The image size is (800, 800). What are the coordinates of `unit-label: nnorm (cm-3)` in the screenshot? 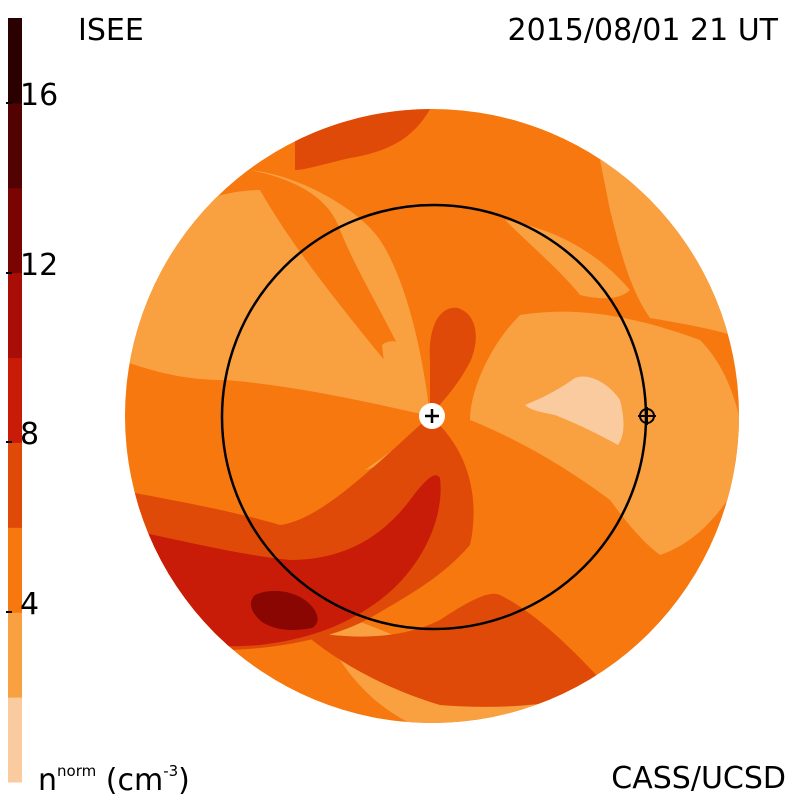 It's located at (114, 780).